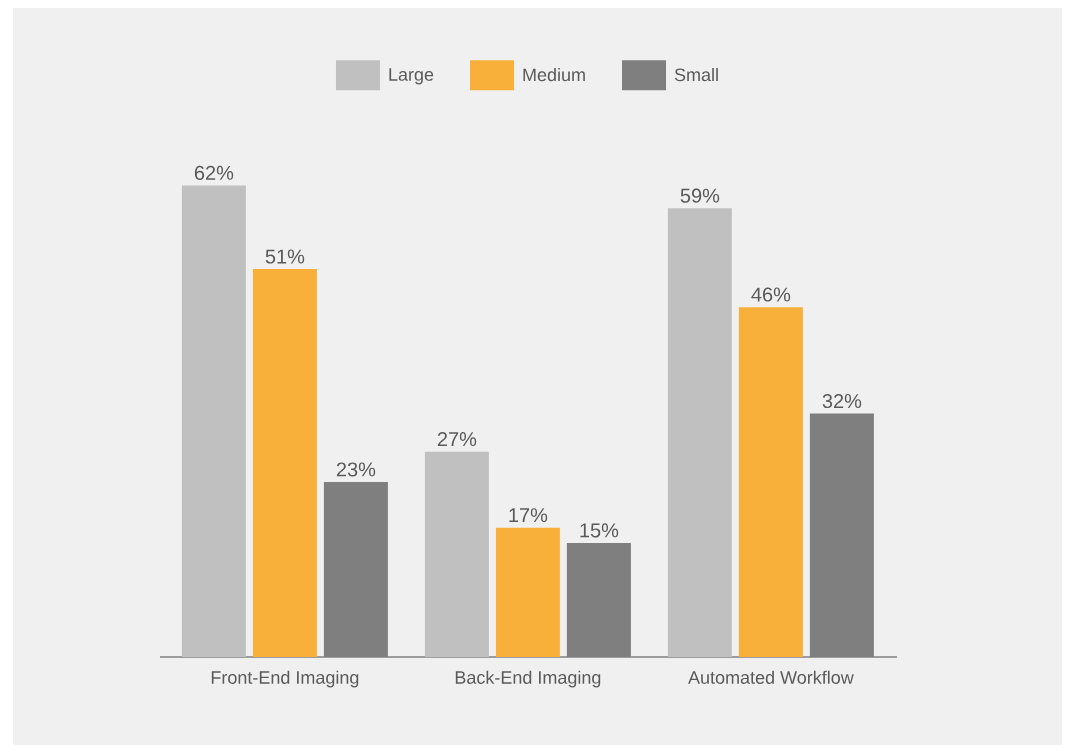  What do you see at coordinates (285, 256) in the screenshot?
I see `data-label: 51%` at bounding box center [285, 256].